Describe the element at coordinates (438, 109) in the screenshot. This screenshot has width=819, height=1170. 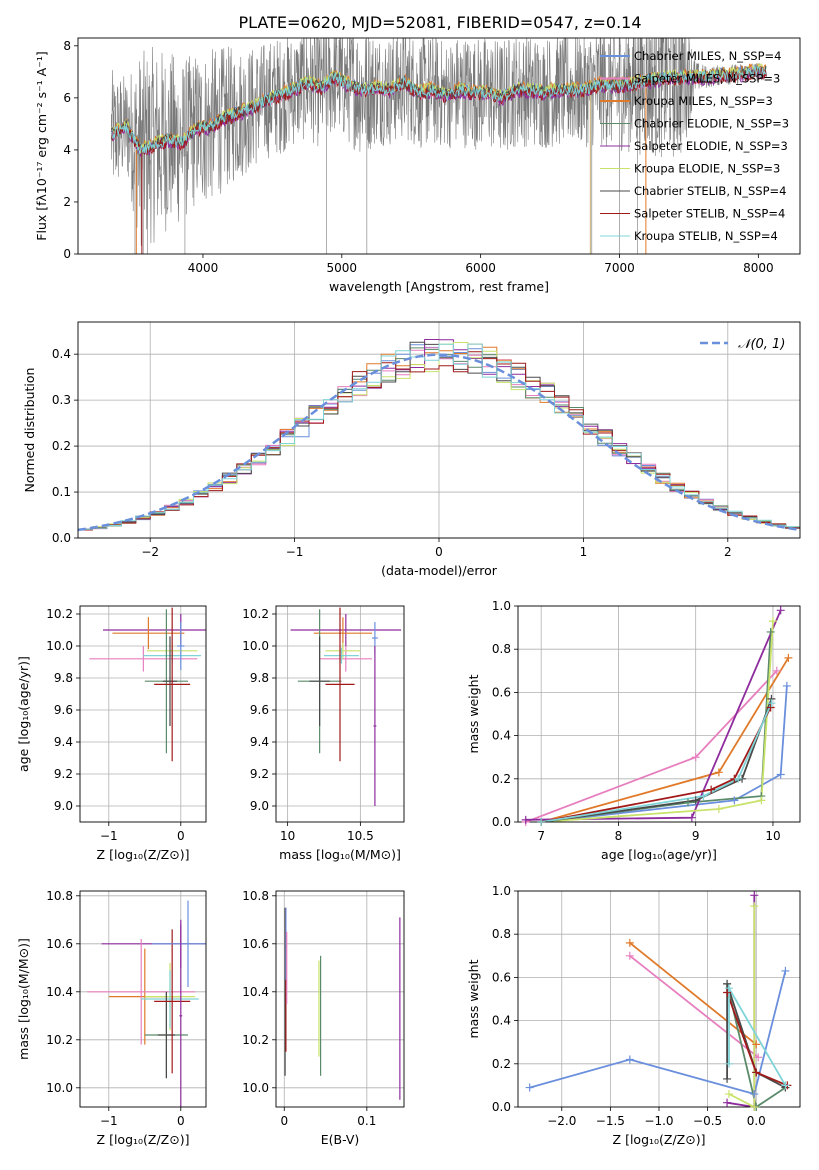
I see `model-spectrum-line` at that location.